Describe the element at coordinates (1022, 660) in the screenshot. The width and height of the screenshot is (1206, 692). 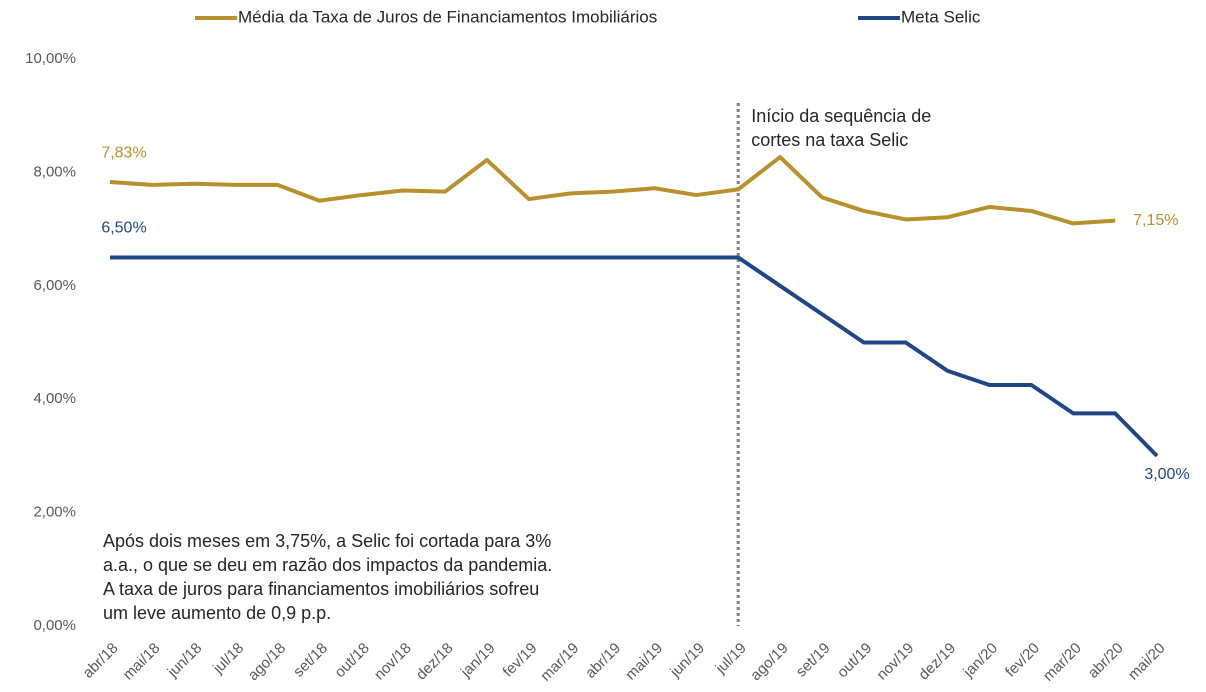
I see `x-tick-label: fev/20` at that location.